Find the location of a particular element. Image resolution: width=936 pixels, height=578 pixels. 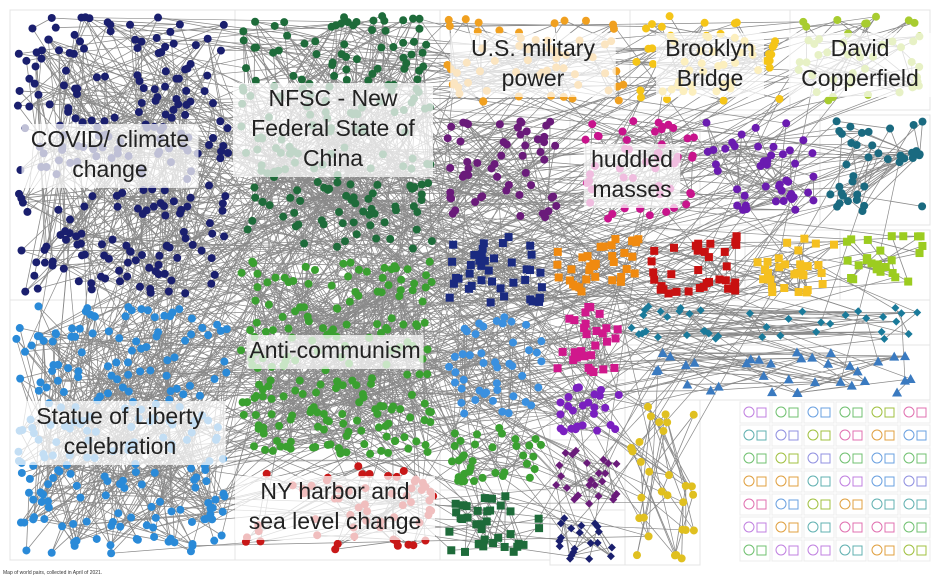

group-box is located at coordinates (875, 170).